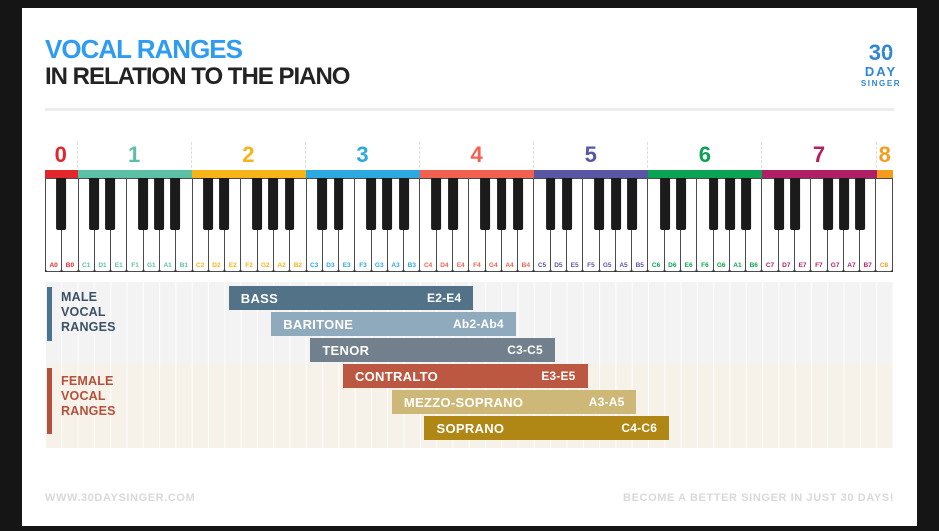  I want to click on key-label: E4, so click(460, 265).